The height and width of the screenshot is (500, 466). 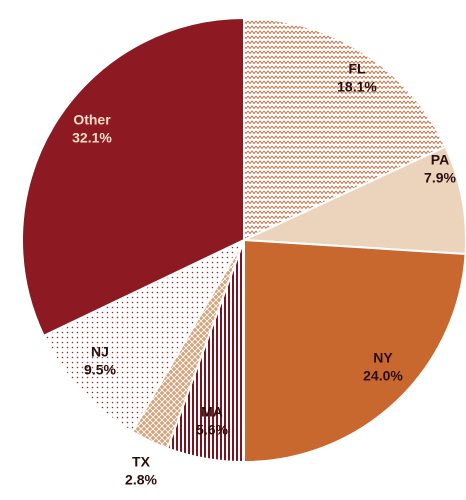 What do you see at coordinates (141, 480) in the screenshot?
I see `slice-value-label: 2.8%` at bounding box center [141, 480].